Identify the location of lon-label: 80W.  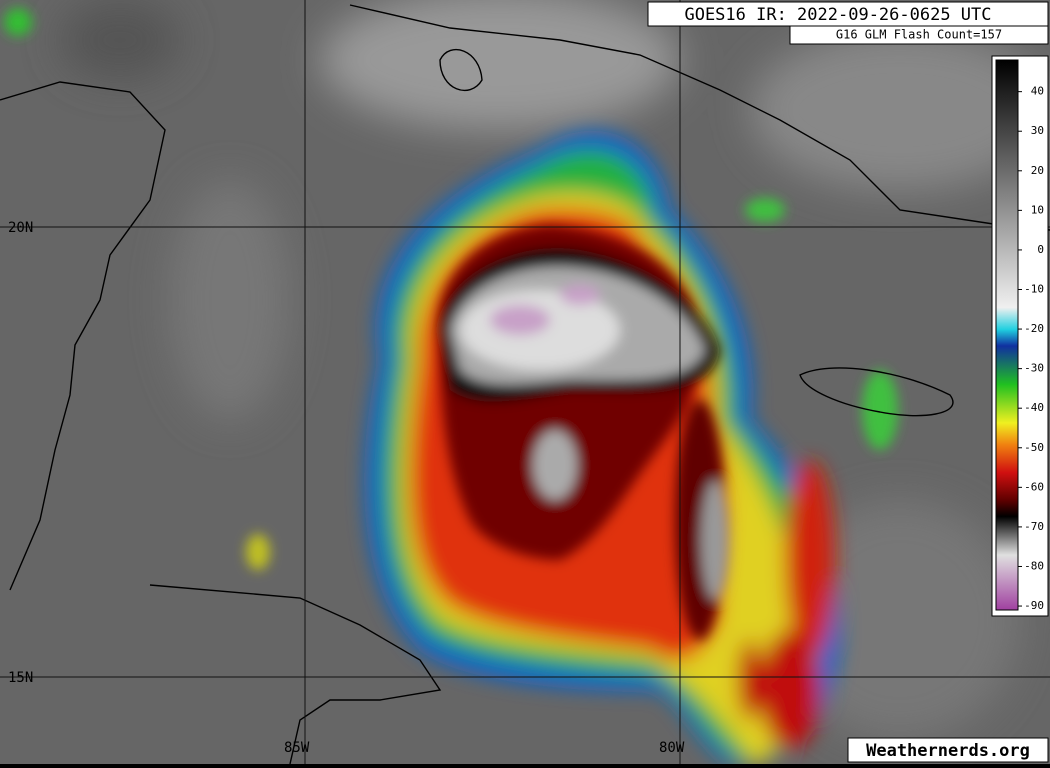
(672, 748).